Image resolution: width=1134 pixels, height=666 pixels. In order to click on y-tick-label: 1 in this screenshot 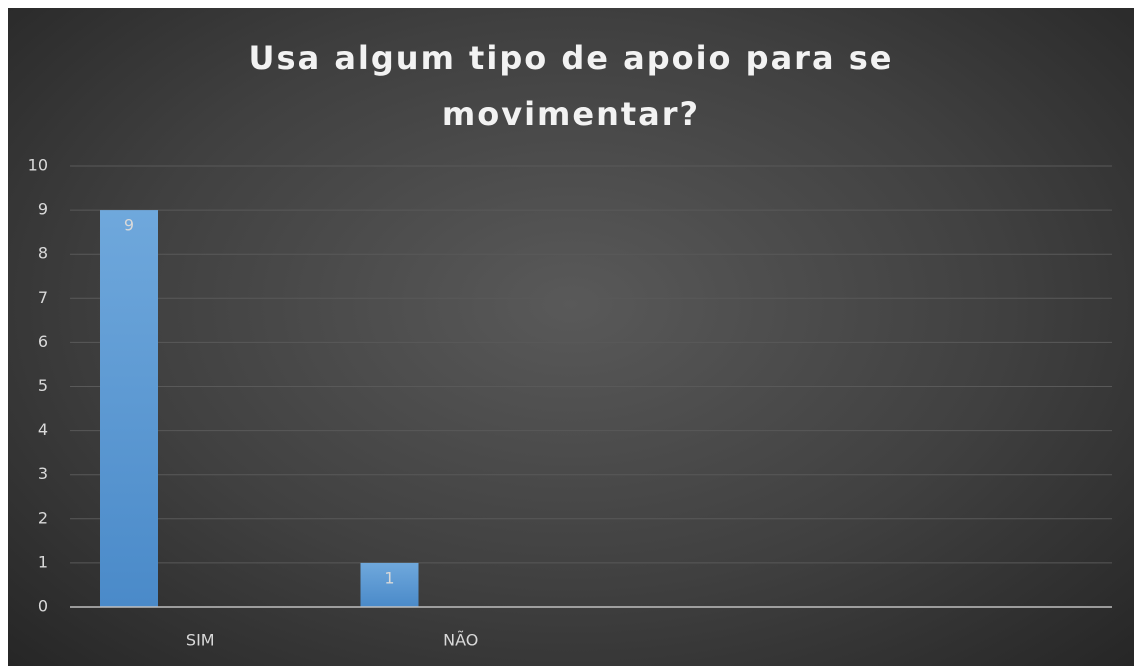, I will do `click(43, 561)`.